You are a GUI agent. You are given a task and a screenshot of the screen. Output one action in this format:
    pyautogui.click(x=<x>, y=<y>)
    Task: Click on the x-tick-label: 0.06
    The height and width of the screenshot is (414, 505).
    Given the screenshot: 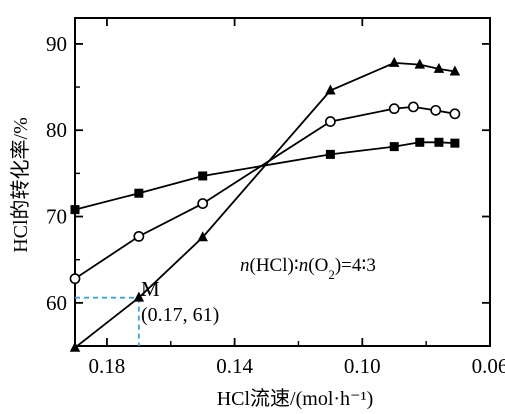 What is the action you would take?
    pyautogui.click(x=488, y=366)
    